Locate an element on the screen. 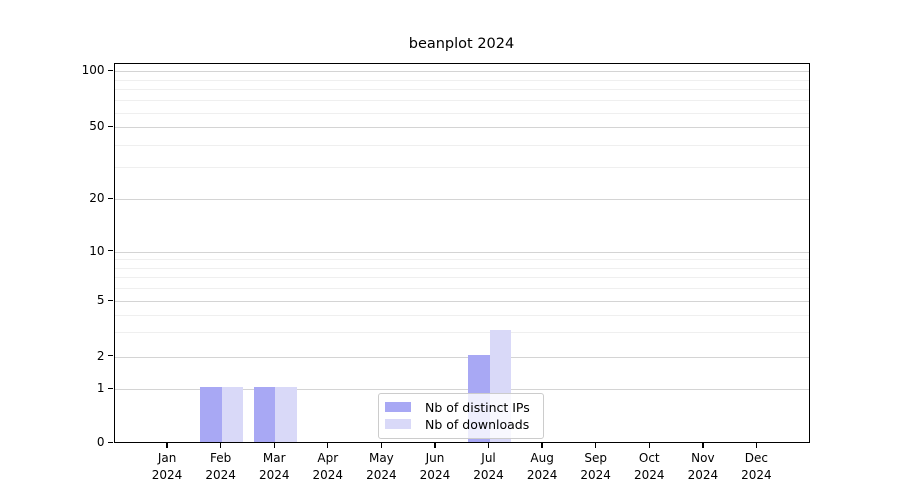  y-tick-label: 0 is located at coordinates (100, 442).